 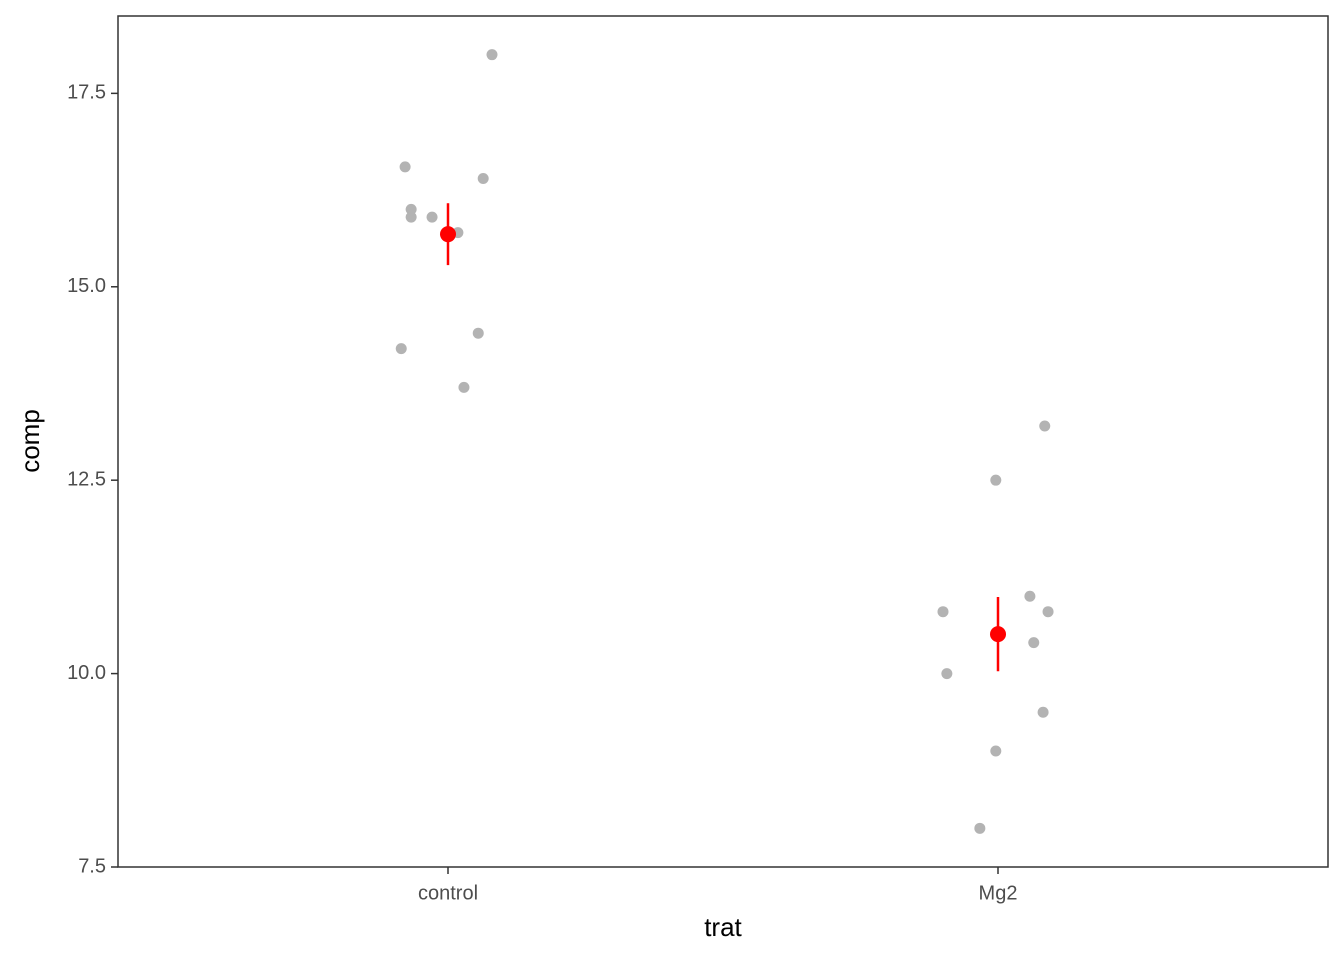 What do you see at coordinates (86, 479) in the screenshot?
I see `y-tick-label: 12.5` at bounding box center [86, 479].